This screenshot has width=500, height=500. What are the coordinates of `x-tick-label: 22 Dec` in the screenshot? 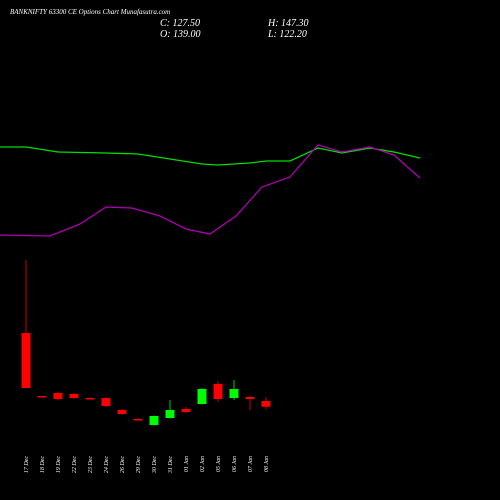 It's located at (75, 464).